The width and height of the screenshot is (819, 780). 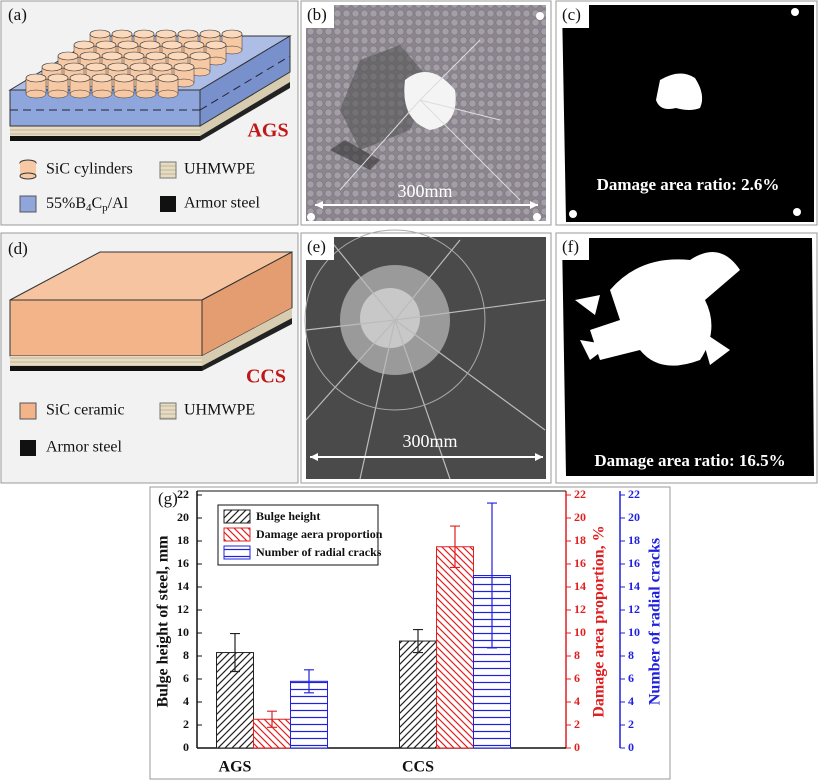 What do you see at coordinates (599, 621) in the screenshot?
I see `y2-axis-label: Damage area proportion, %` at bounding box center [599, 621].